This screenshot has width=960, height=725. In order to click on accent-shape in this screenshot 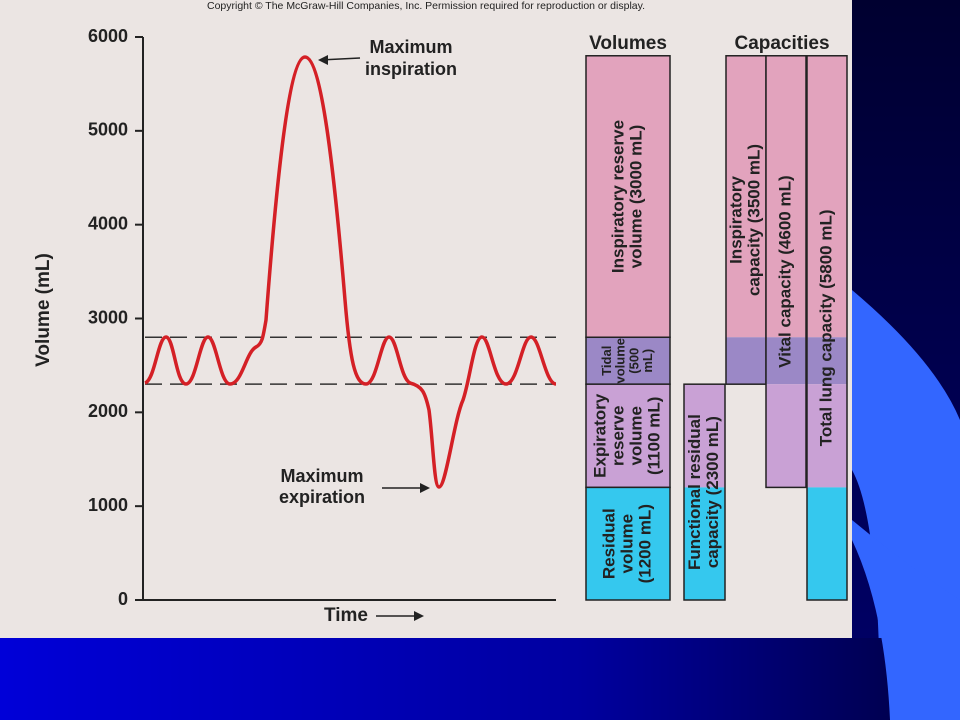, I will do `click(906, 620)`.